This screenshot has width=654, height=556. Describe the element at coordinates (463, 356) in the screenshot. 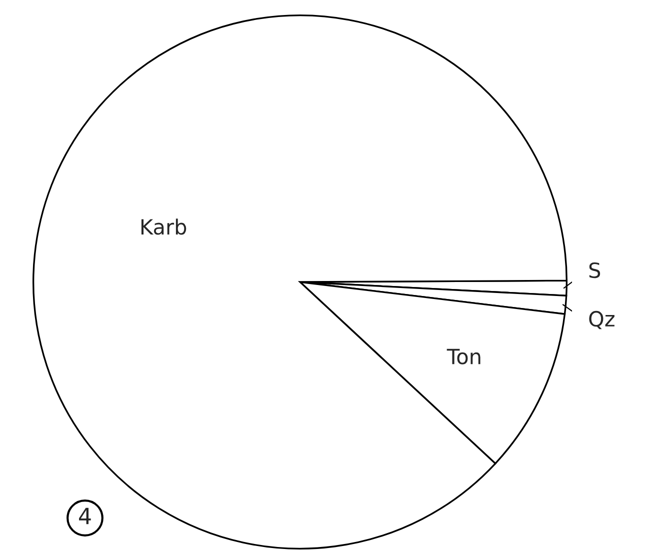

I see `slice-label: Ton` at that location.